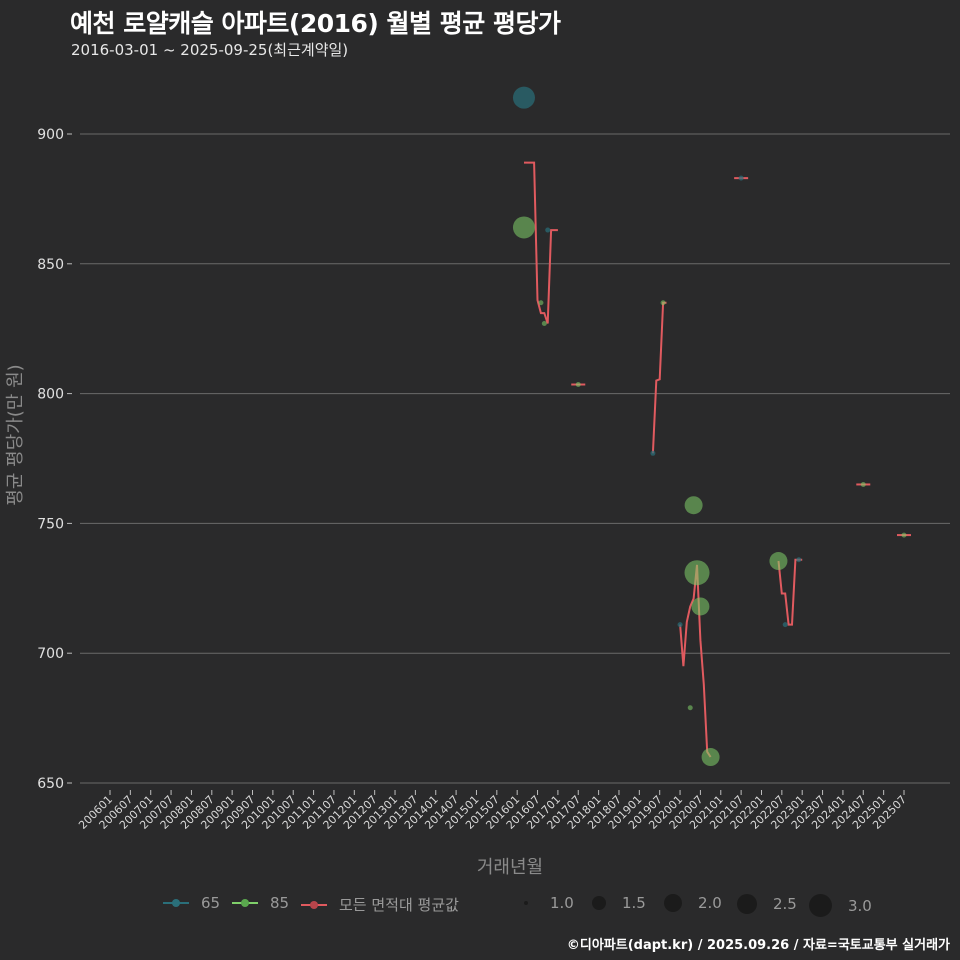 This screenshot has width=960, height=960. What do you see at coordinates (314, 905) in the screenshot?
I see `legend-key-average-icon` at bounding box center [314, 905].